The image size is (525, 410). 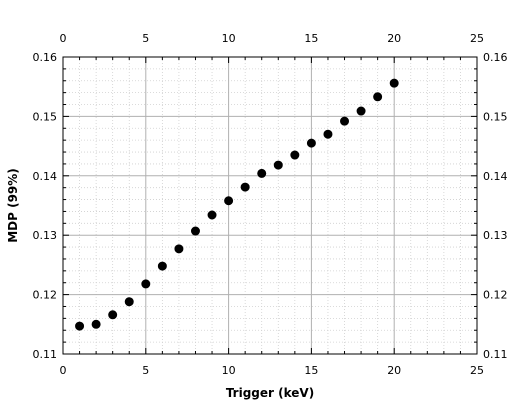 What do you see at coordinates (229, 38) in the screenshot?
I see `x-tick-label-top: 10` at bounding box center [229, 38].